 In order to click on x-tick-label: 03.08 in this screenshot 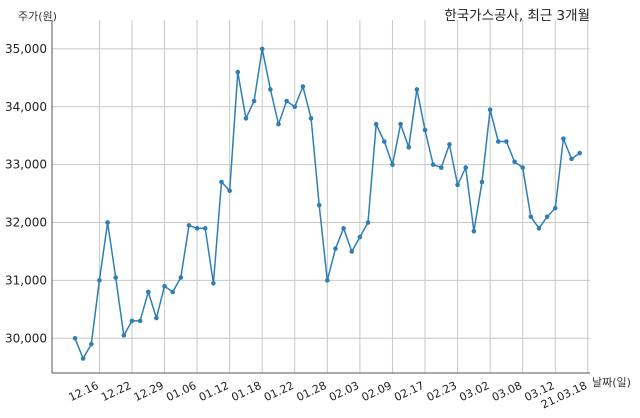, I will do `click(507, 391)`.